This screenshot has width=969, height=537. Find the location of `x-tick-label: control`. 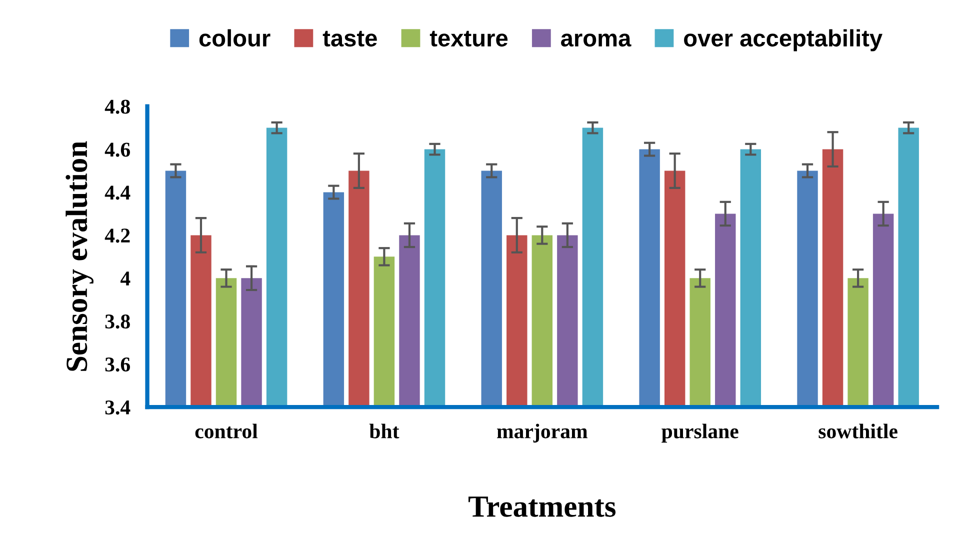

x-tick-label: control is located at coordinates (226, 431).